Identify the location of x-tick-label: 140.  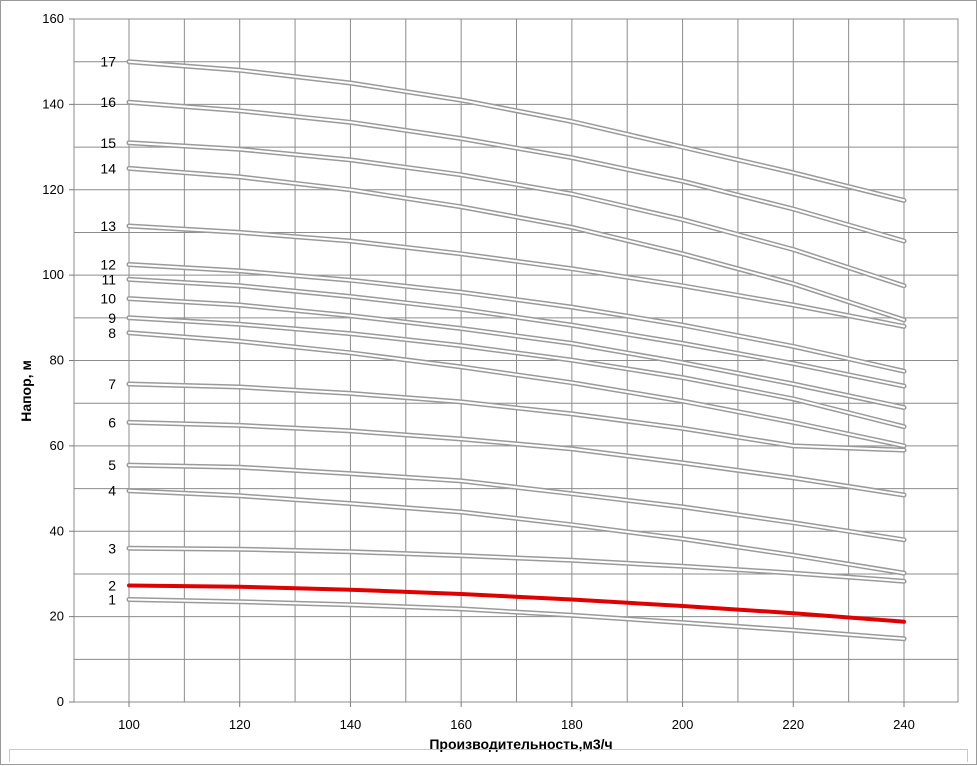
(351, 724).